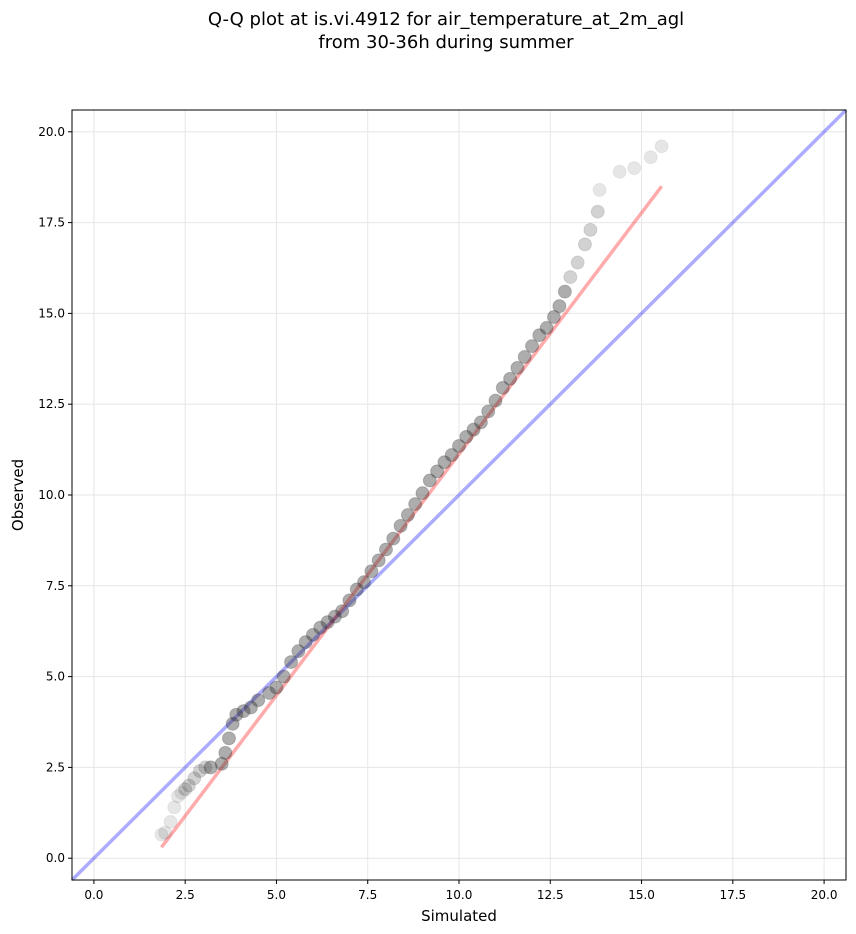 The image size is (856, 934). Describe the element at coordinates (51, 495) in the screenshot. I see `y-tick-label: 10.0` at that location.